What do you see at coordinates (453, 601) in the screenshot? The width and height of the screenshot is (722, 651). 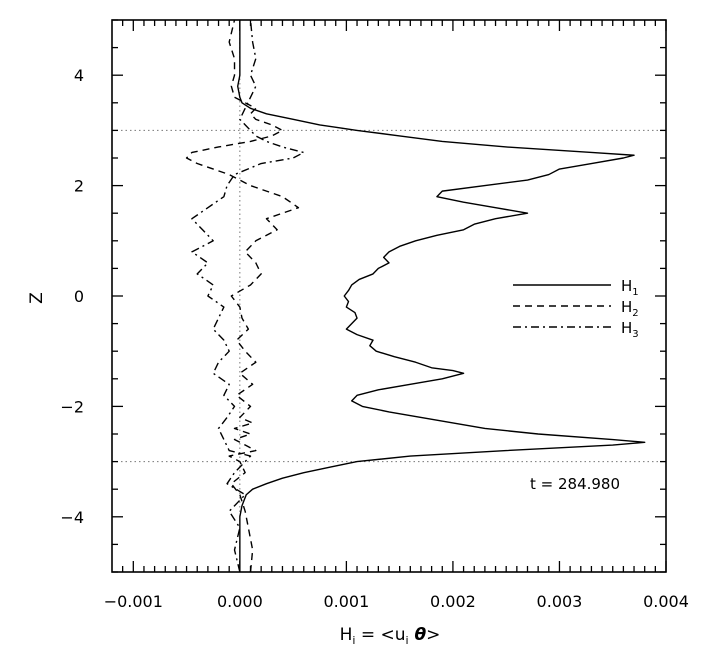 I see `x-tick-label: 0.002` at bounding box center [453, 601].